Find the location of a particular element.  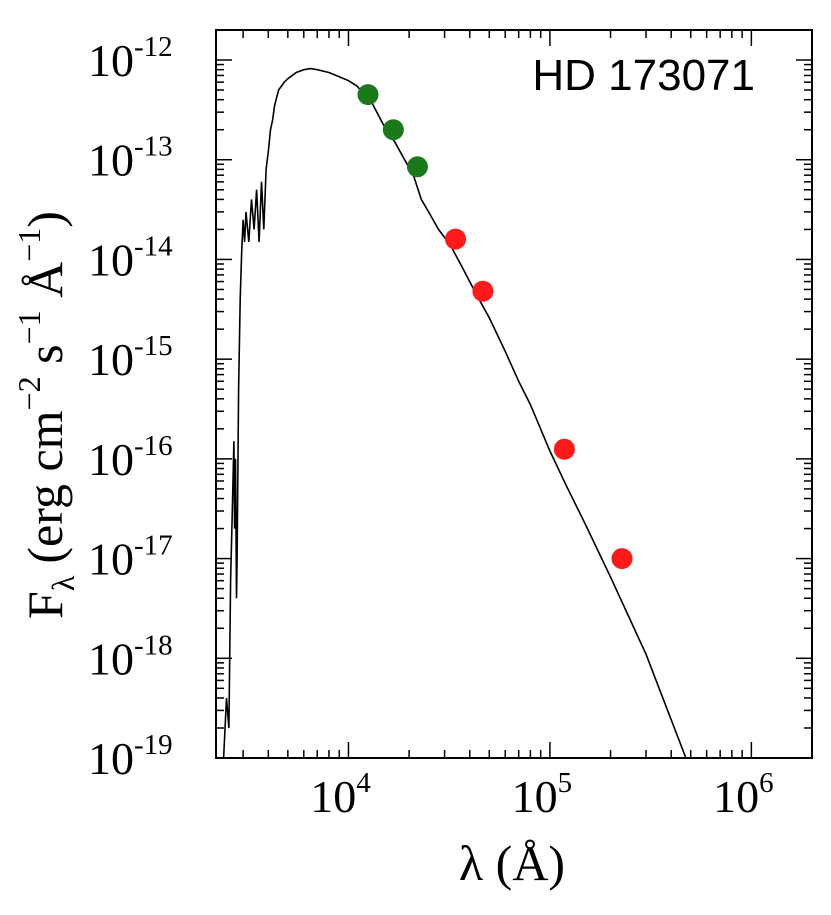

x-tick-label: 10⁶ is located at coordinates (743, 794).